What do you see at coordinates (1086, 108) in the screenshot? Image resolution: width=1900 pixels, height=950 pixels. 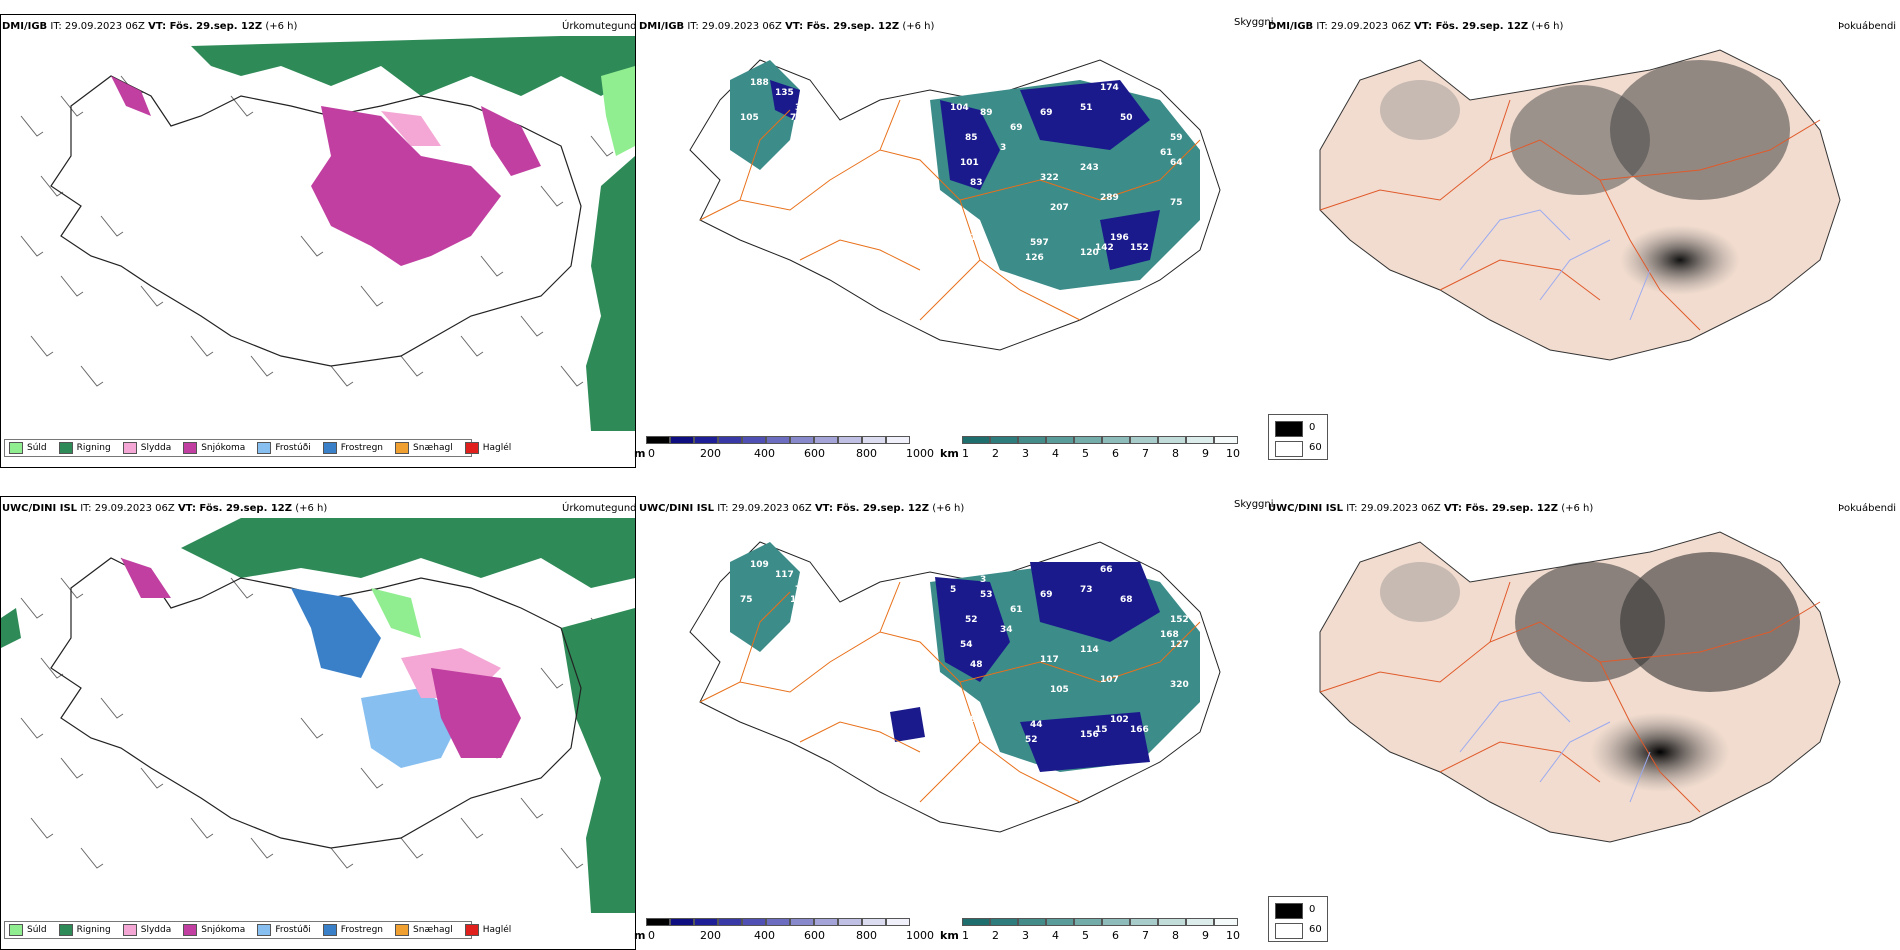 I see `visibility-value-label: 51` at bounding box center [1086, 108].